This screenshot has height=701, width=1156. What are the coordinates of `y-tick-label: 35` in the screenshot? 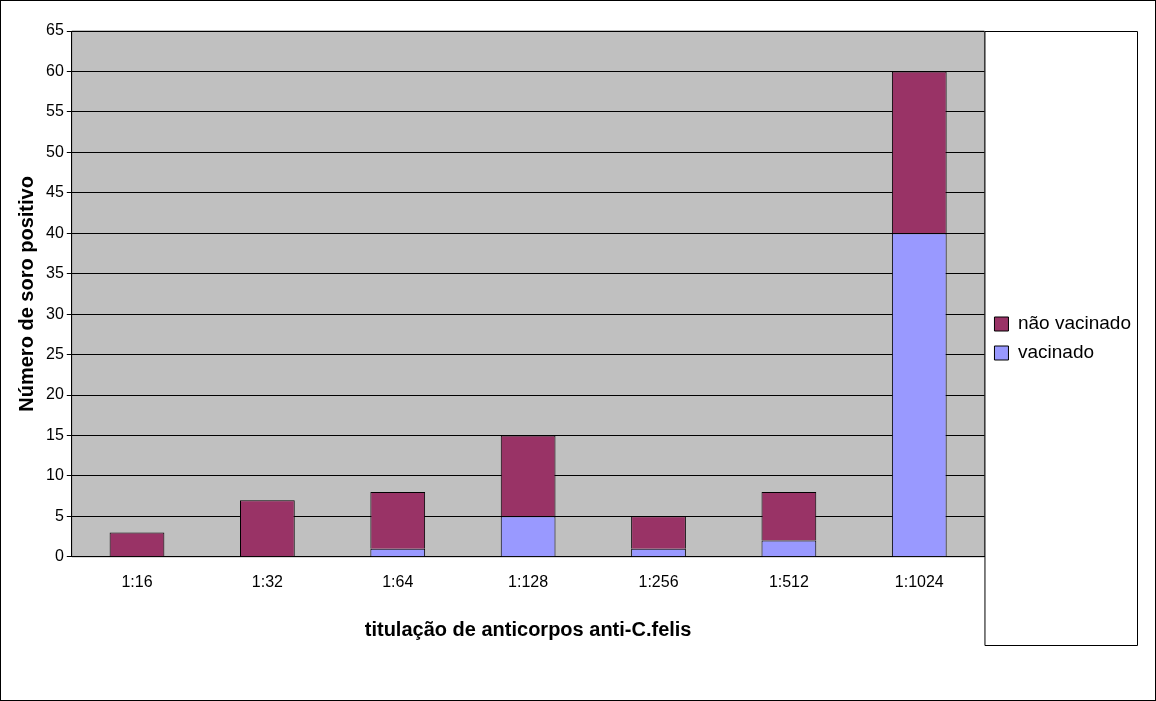 It's located at (55, 273).